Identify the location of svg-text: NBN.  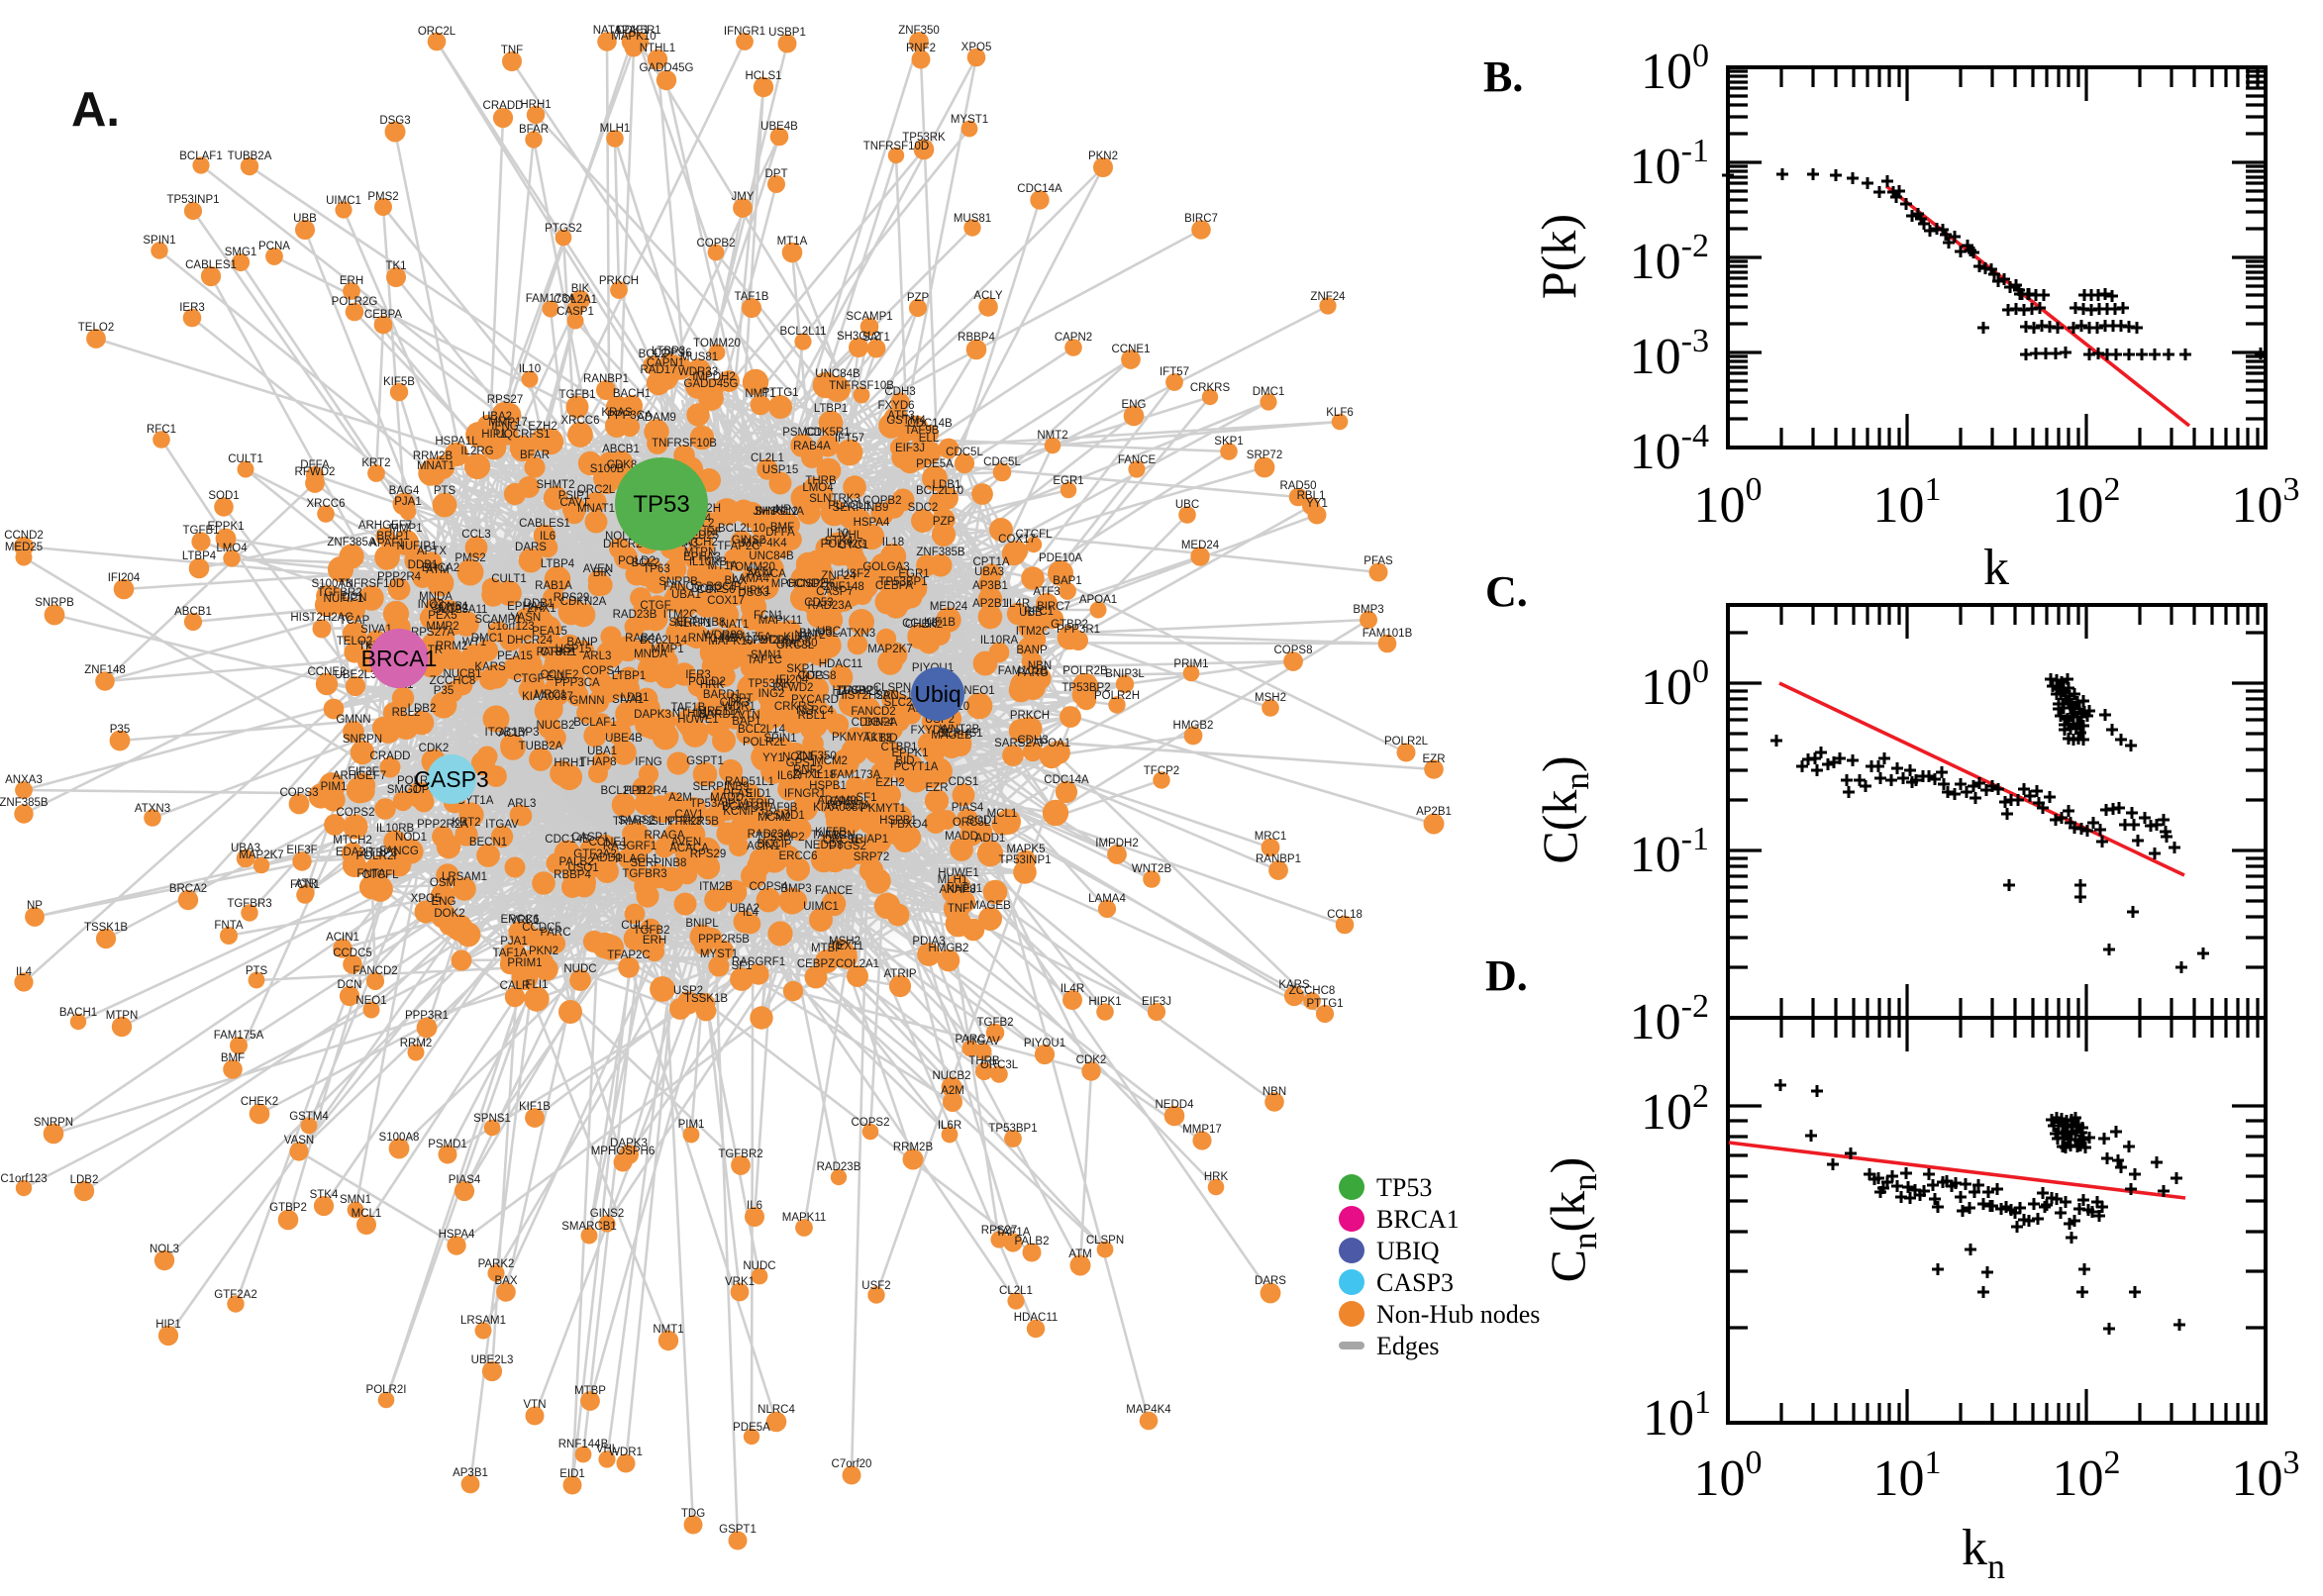
(1274, 1092).